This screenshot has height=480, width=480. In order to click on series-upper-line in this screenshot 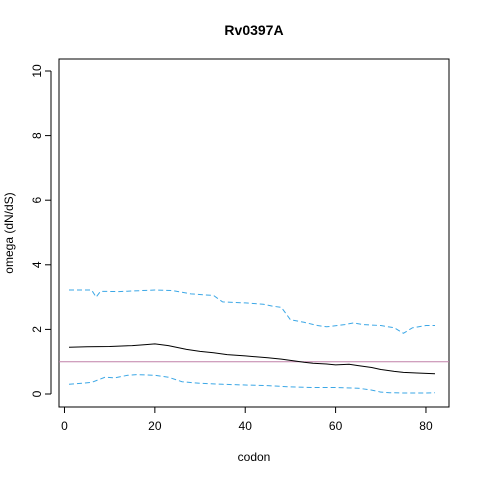, I will do `click(252, 311)`.